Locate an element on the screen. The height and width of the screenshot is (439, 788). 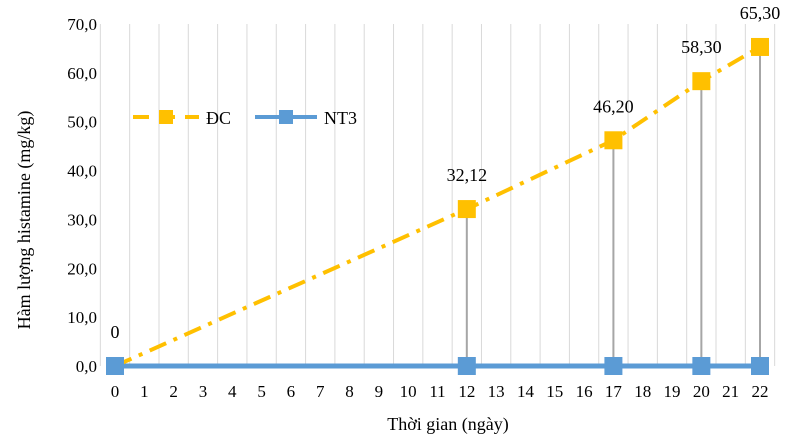
x-tick-label: 18 is located at coordinates (642, 391).